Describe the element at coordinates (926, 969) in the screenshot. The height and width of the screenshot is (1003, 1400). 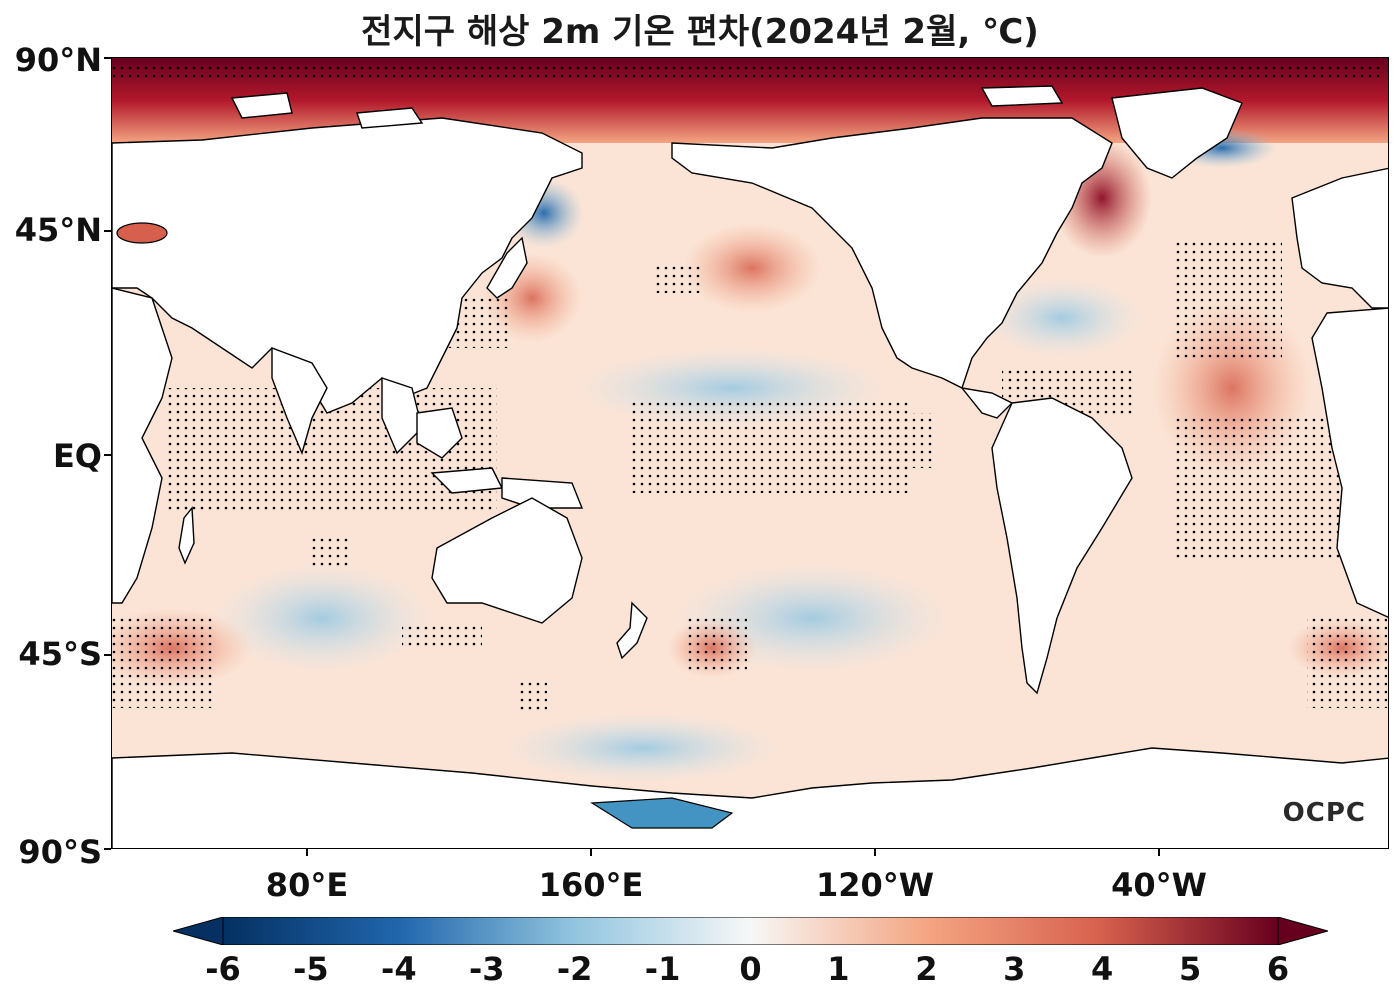
I see `colorbar-tick-label: 2` at that location.